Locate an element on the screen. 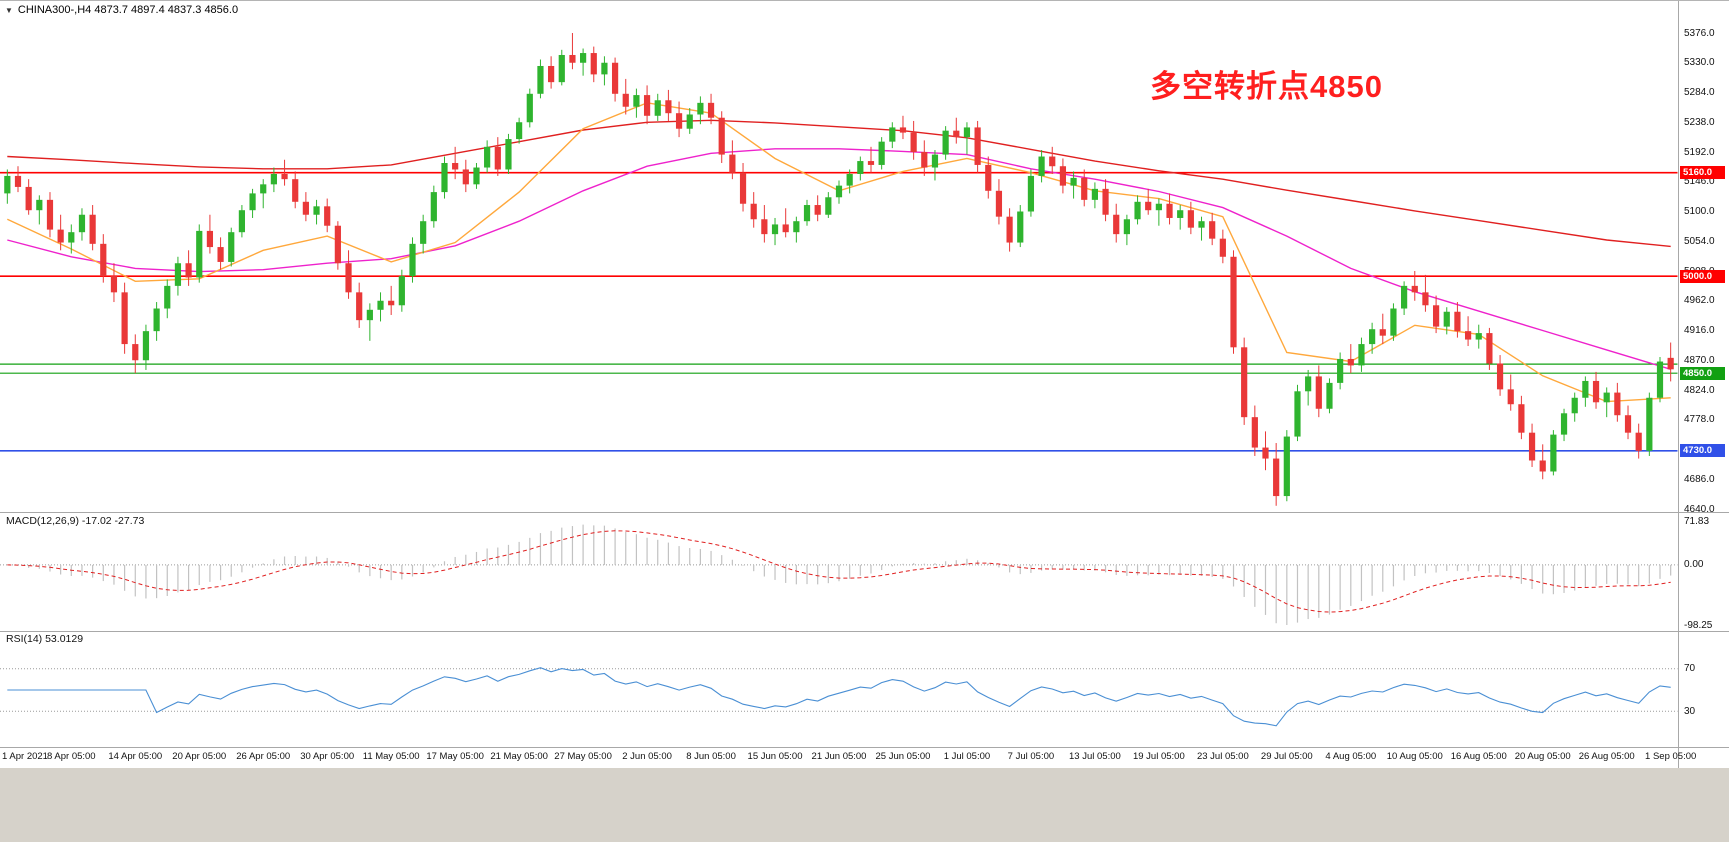 The width and height of the screenshot is (1729, 842). price-tick-label: 5054.0 is located at coordinates (1699, 241).